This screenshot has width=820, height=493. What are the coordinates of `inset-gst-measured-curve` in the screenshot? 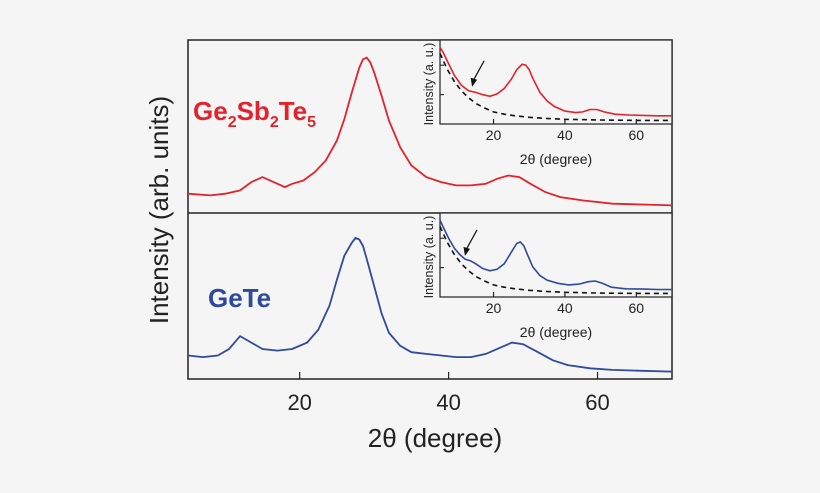 It's located at (555, 81).